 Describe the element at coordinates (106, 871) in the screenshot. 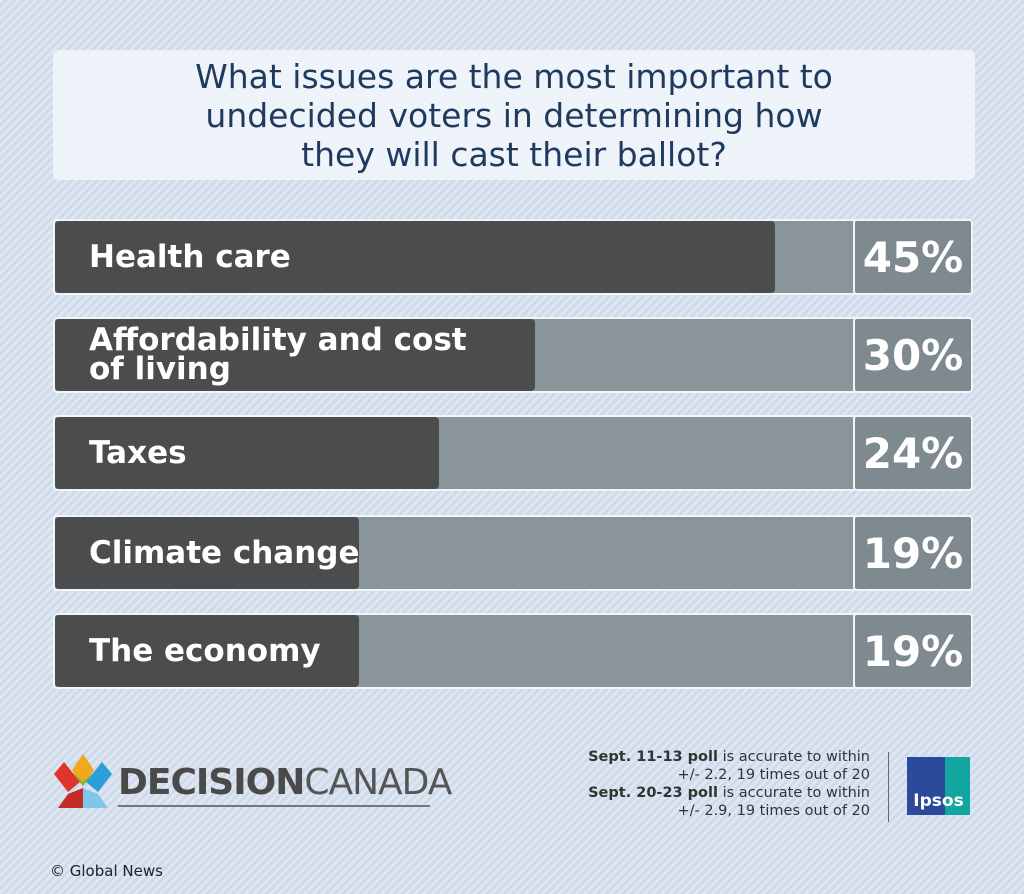

I see `credit: © Global News` at that location.